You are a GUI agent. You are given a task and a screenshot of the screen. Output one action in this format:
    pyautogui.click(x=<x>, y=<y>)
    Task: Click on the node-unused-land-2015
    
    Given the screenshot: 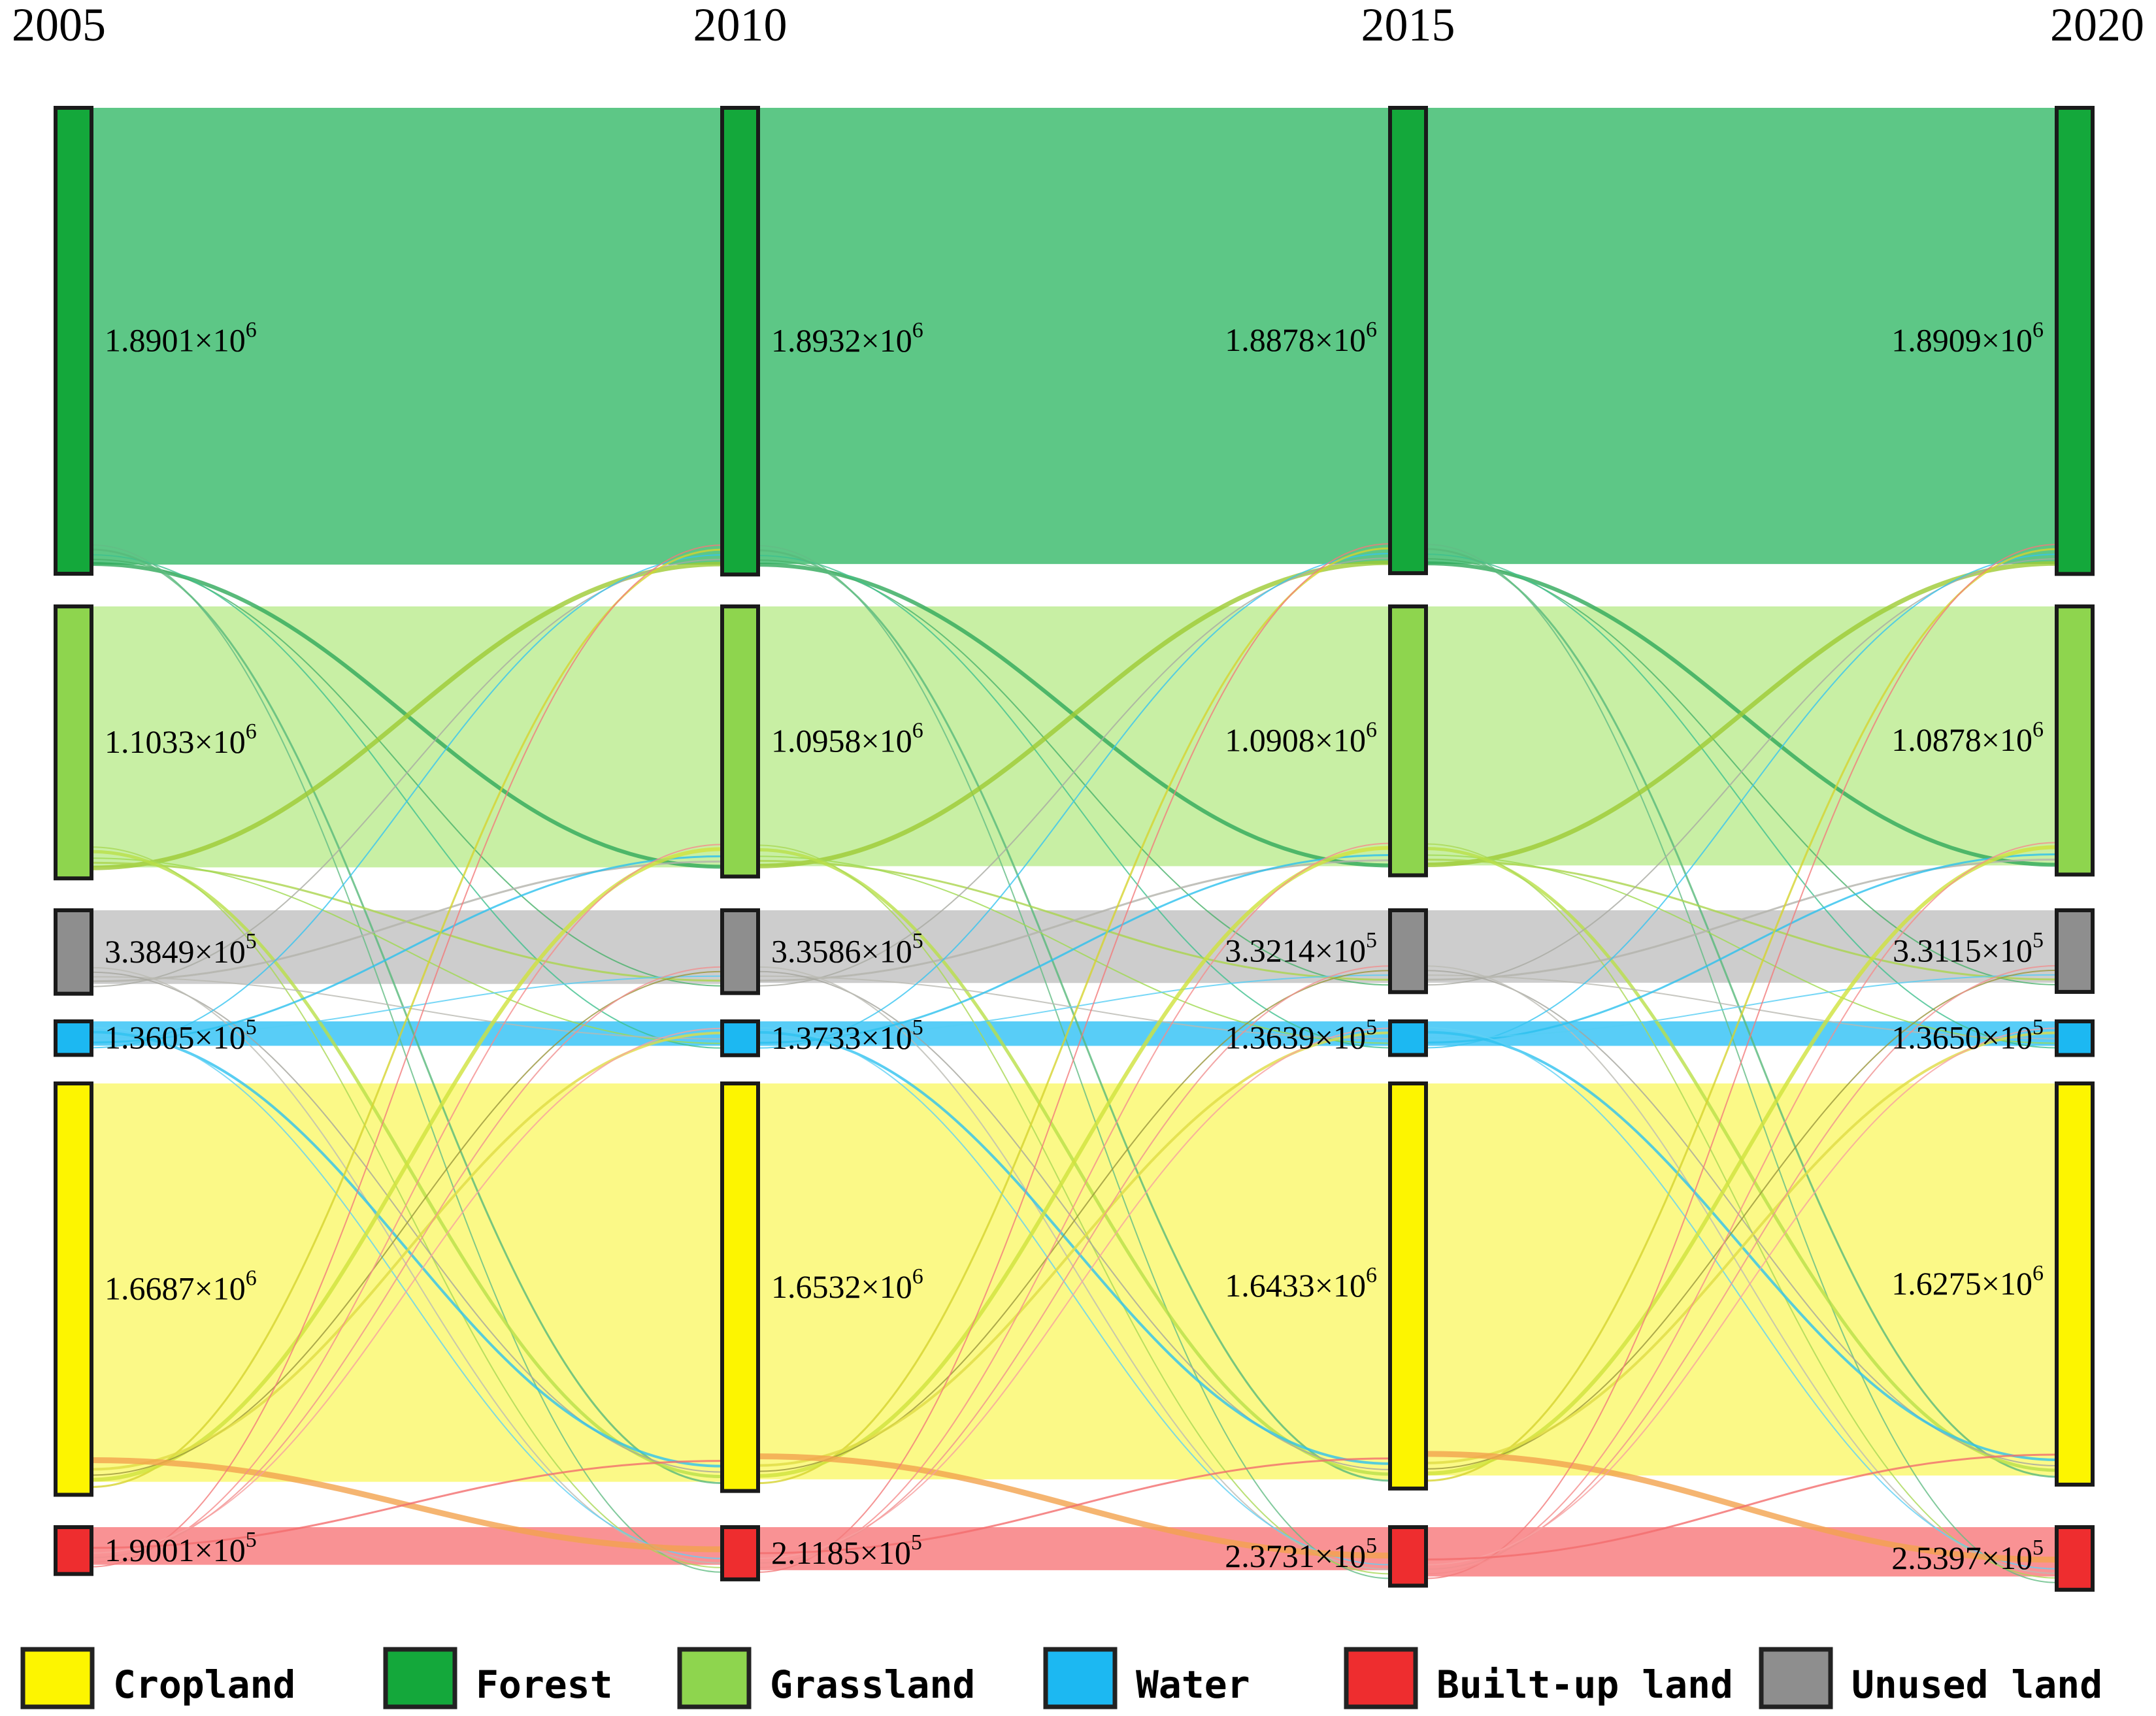 What is the action you would take?
    pyautogui.click(x=1408, y=951)
    